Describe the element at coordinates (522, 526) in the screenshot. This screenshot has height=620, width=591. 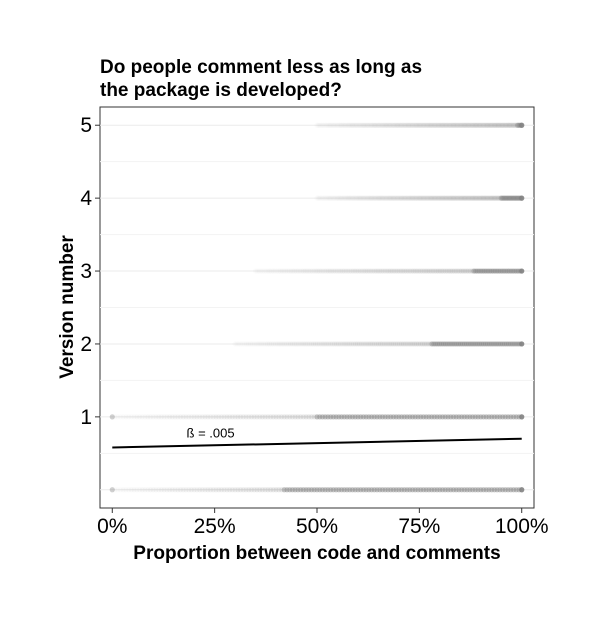
I see `x-tick-label: 100%` at that location.